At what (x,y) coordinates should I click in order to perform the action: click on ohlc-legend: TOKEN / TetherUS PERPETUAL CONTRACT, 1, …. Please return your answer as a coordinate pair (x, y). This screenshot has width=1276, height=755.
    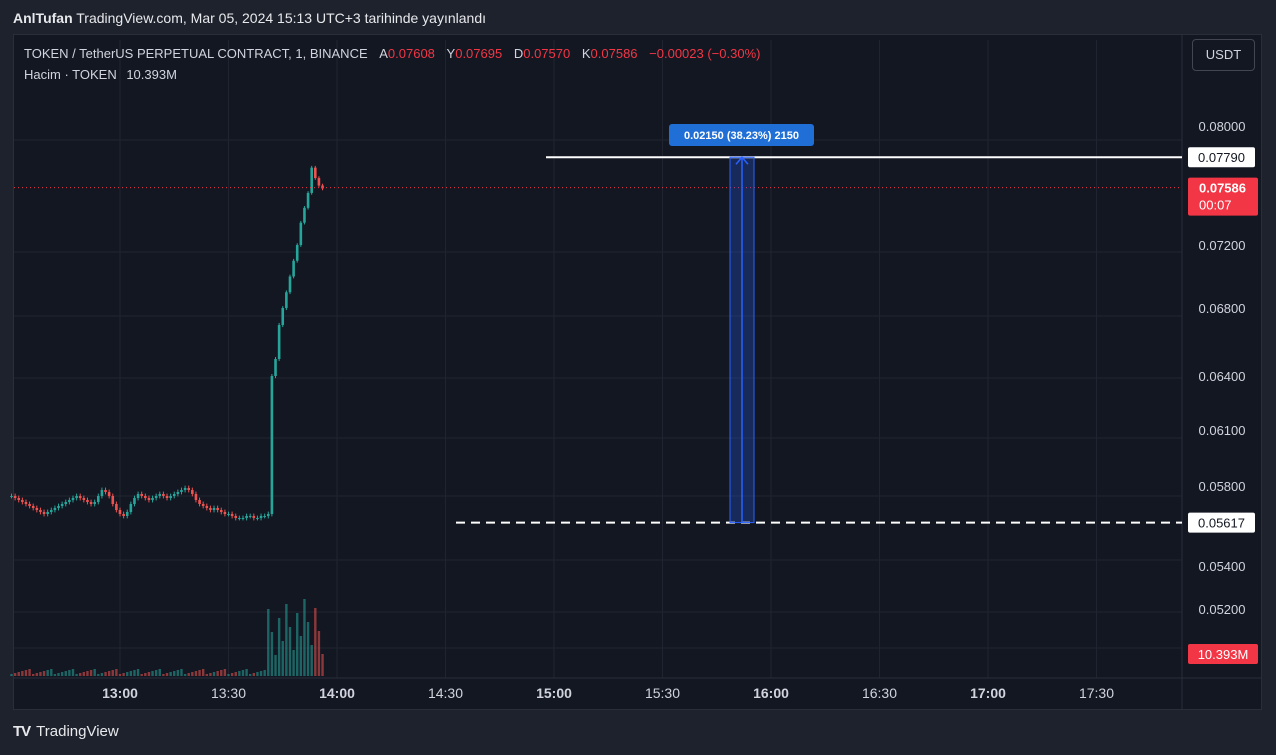
    Looking at the image, I should click on (392, 53).